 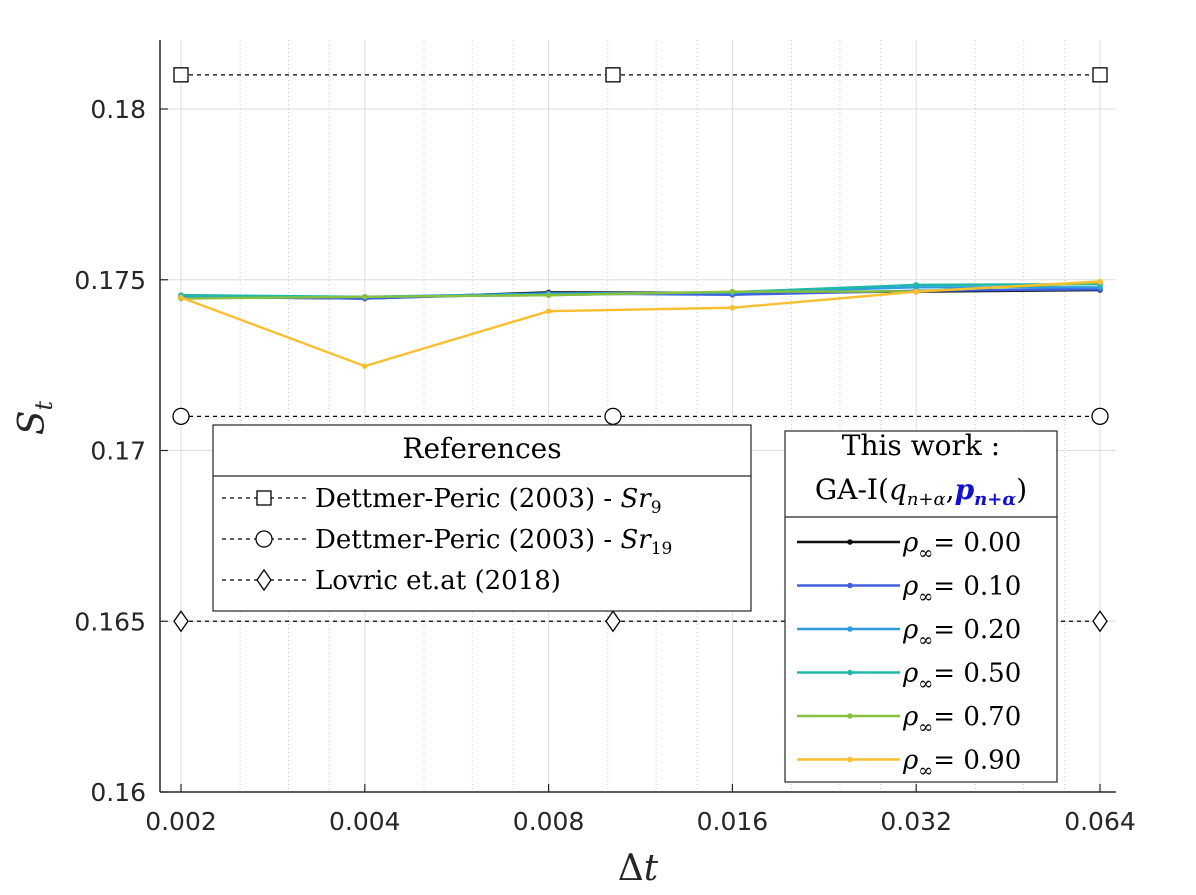 What do you see at coordinates (662, 549) in the screenshot?
I see `legend-ref-label-sub: 19` at bounding box center [662, 549].